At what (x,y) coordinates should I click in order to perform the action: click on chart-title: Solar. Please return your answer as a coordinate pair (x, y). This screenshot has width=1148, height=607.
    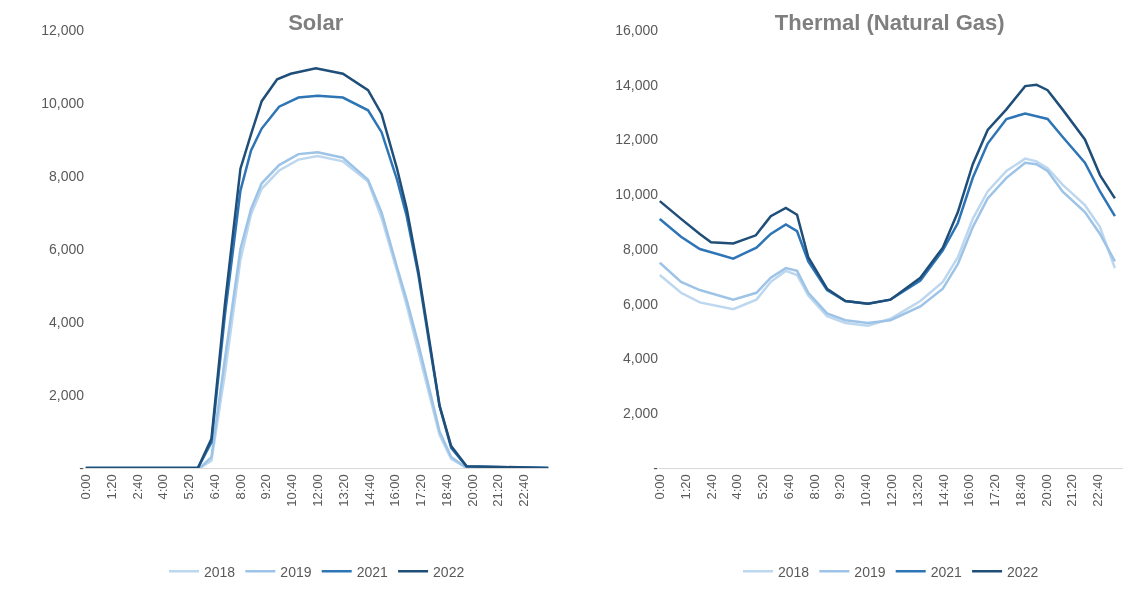
    Looking at the image, I should click on (316, 23).